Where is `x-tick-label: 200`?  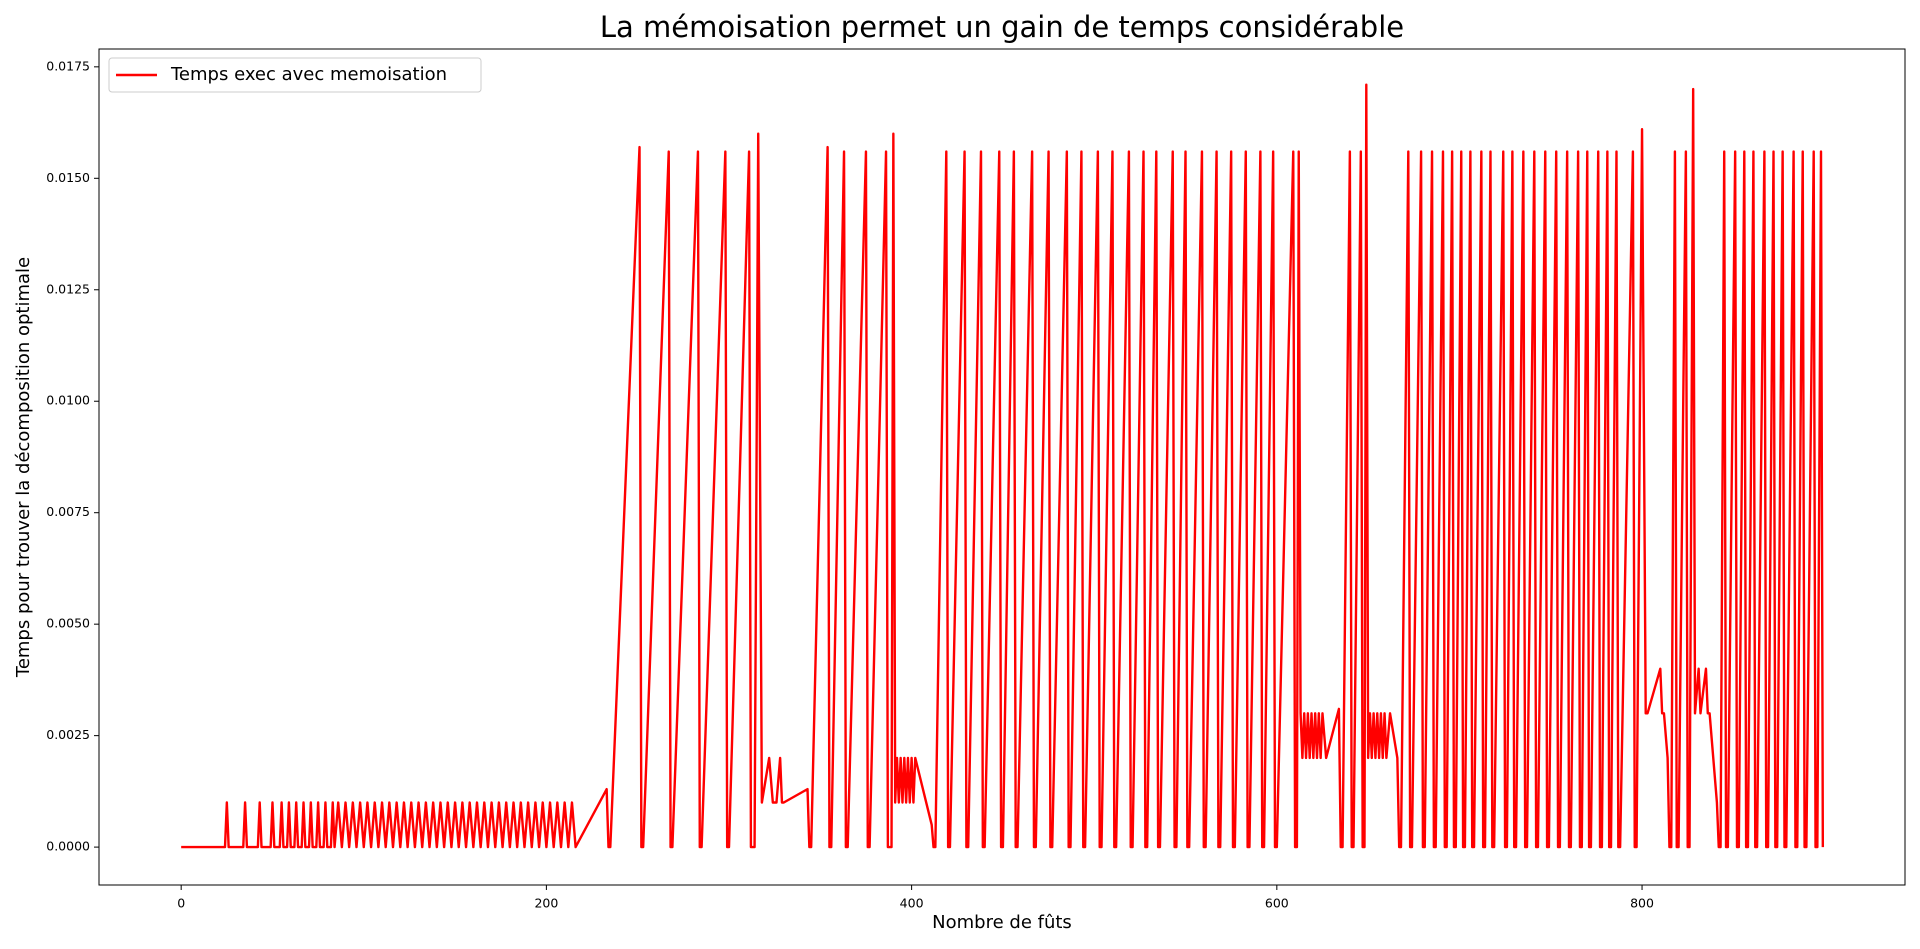 x-tick-label: 200 is located at coordinates (546, 903).